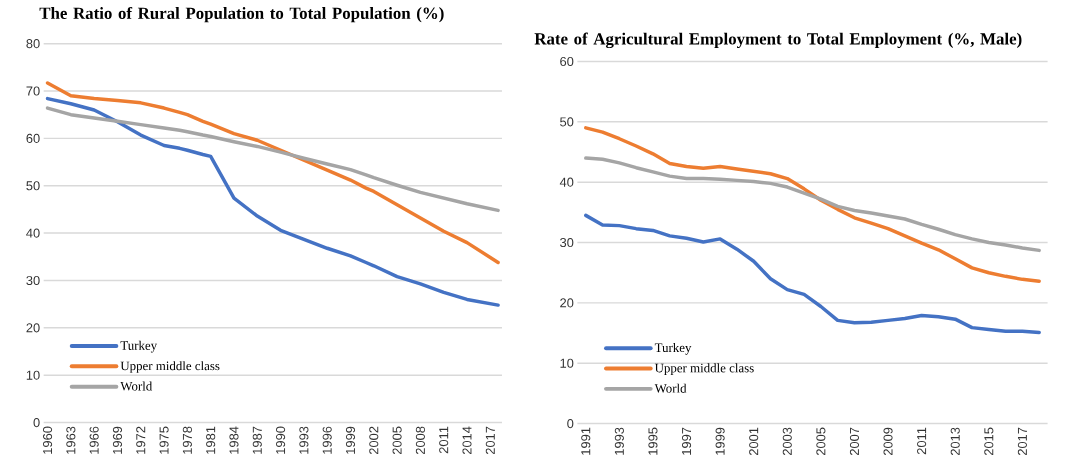 The width and height of the screenshot is (1070, 466). What do you see at coordinates (241, 14) in the screenshot?
I see `chart-title: The Ratio of Rural Population to Total Population (%)` at bounding box center [241, 14].